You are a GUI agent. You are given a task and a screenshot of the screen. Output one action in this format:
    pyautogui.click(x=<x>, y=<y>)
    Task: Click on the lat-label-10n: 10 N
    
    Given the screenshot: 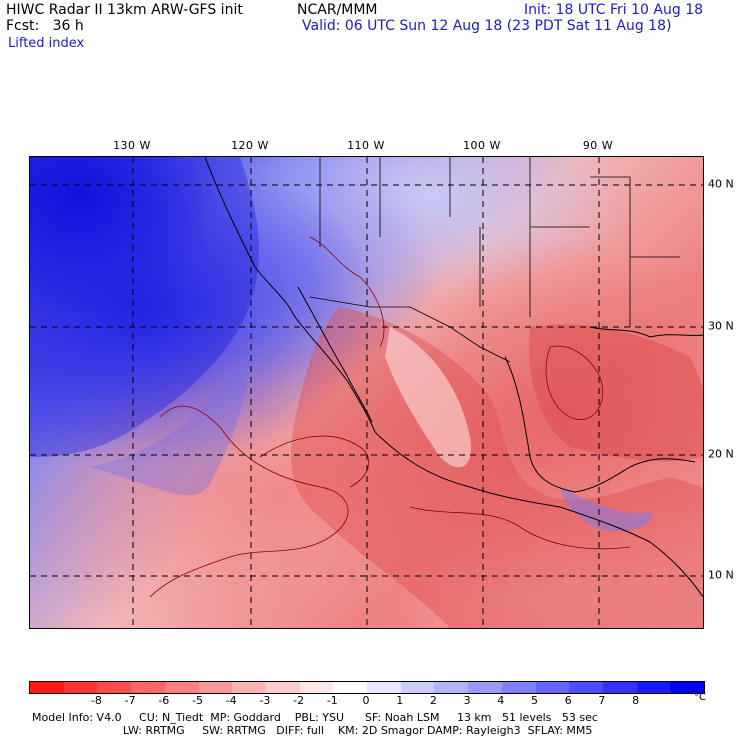 What is the action you would take?
    pyautogui.click(x=721, y=575)
    